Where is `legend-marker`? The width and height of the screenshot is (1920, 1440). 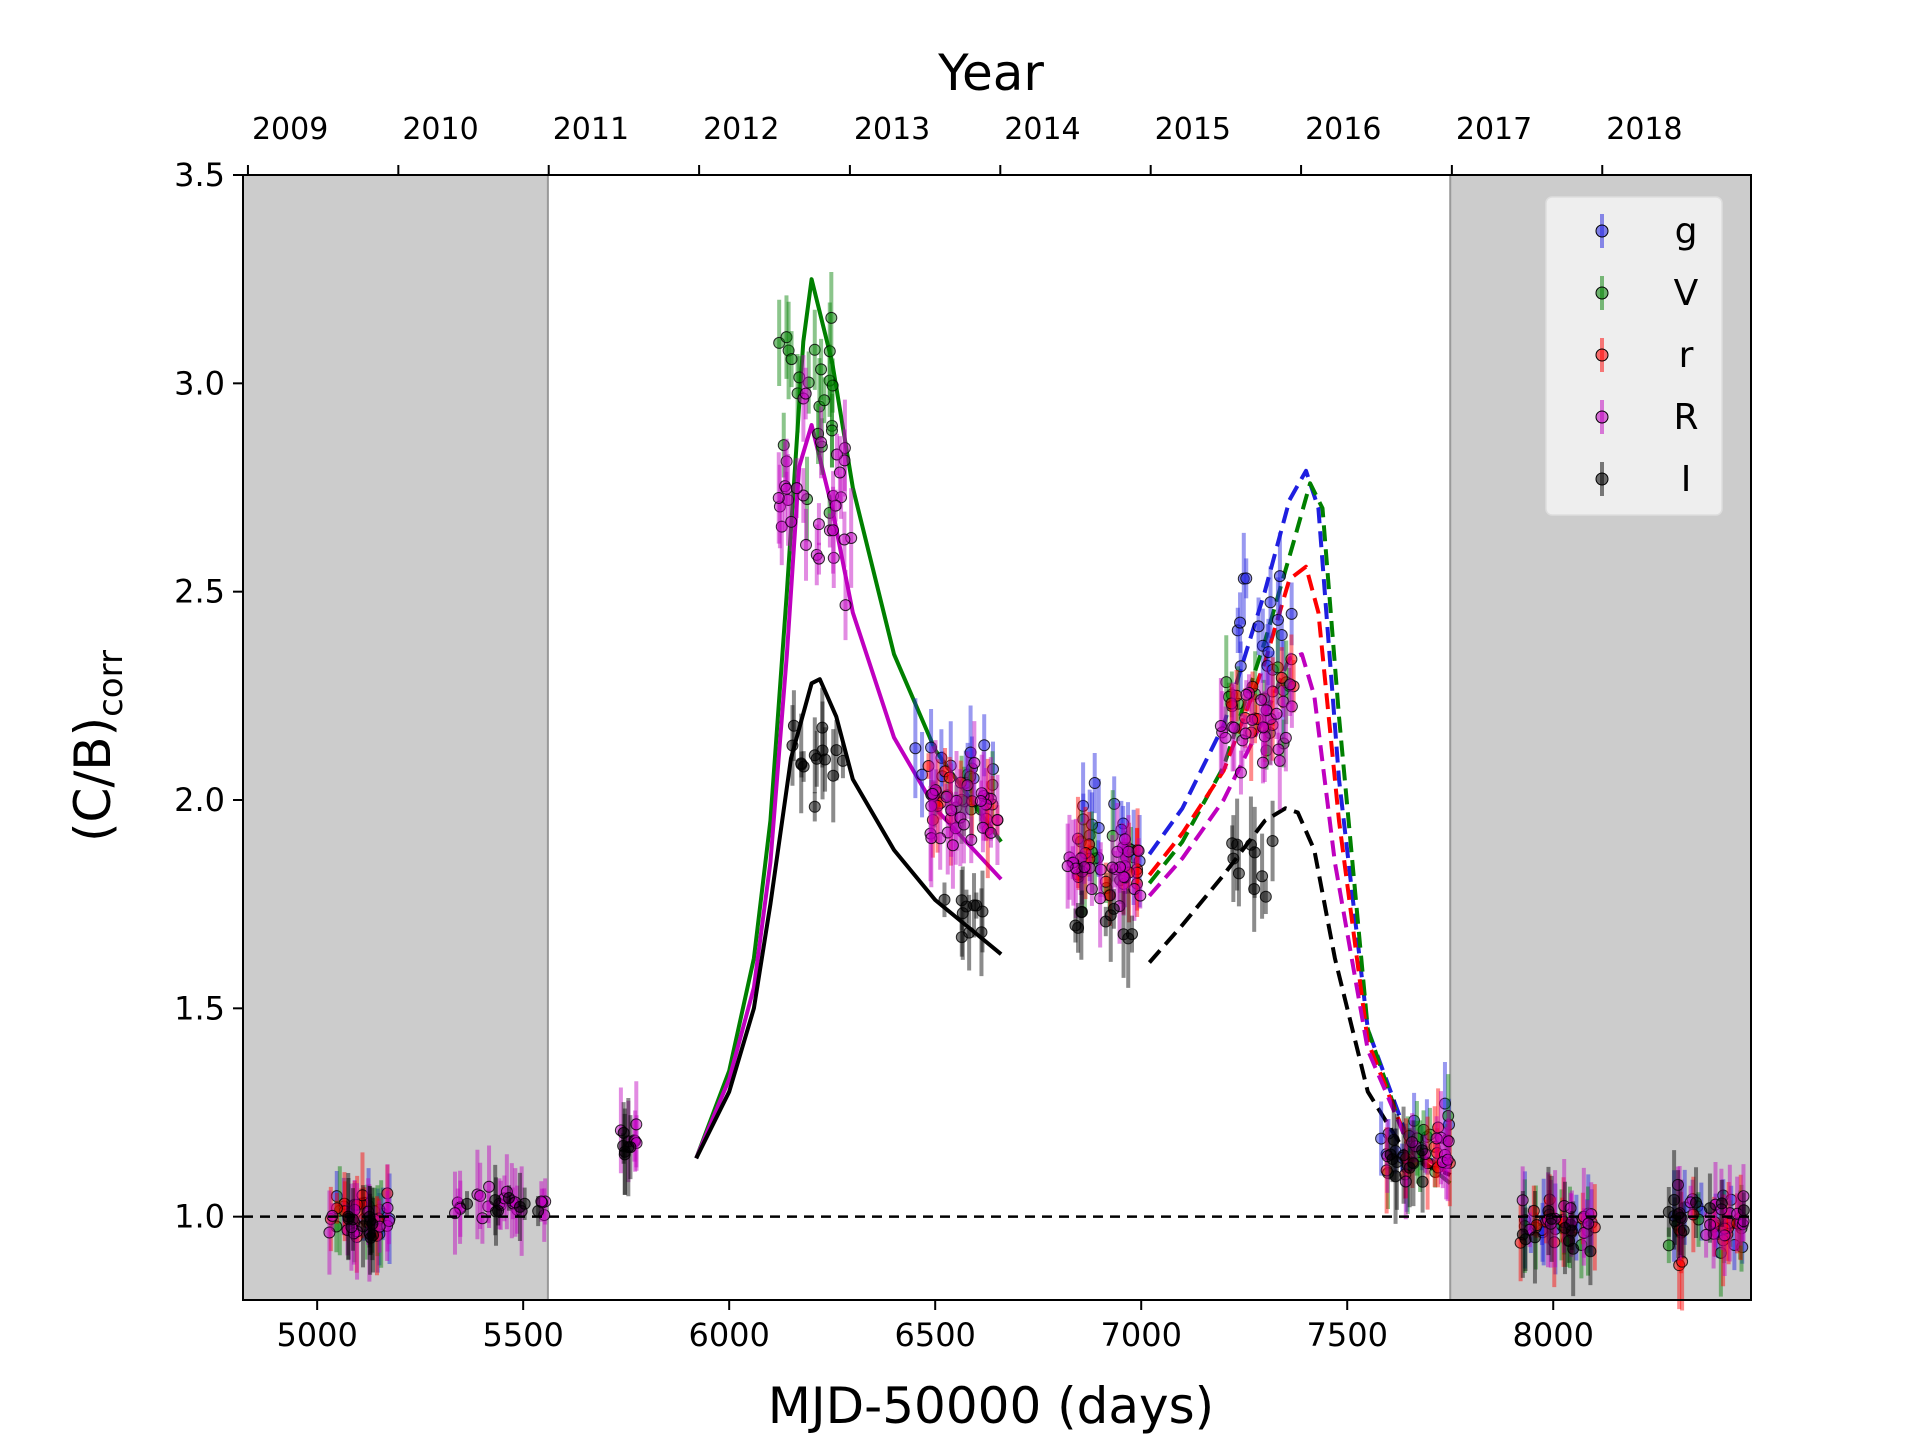
legend-marker is located at coordinates (1602, 417).